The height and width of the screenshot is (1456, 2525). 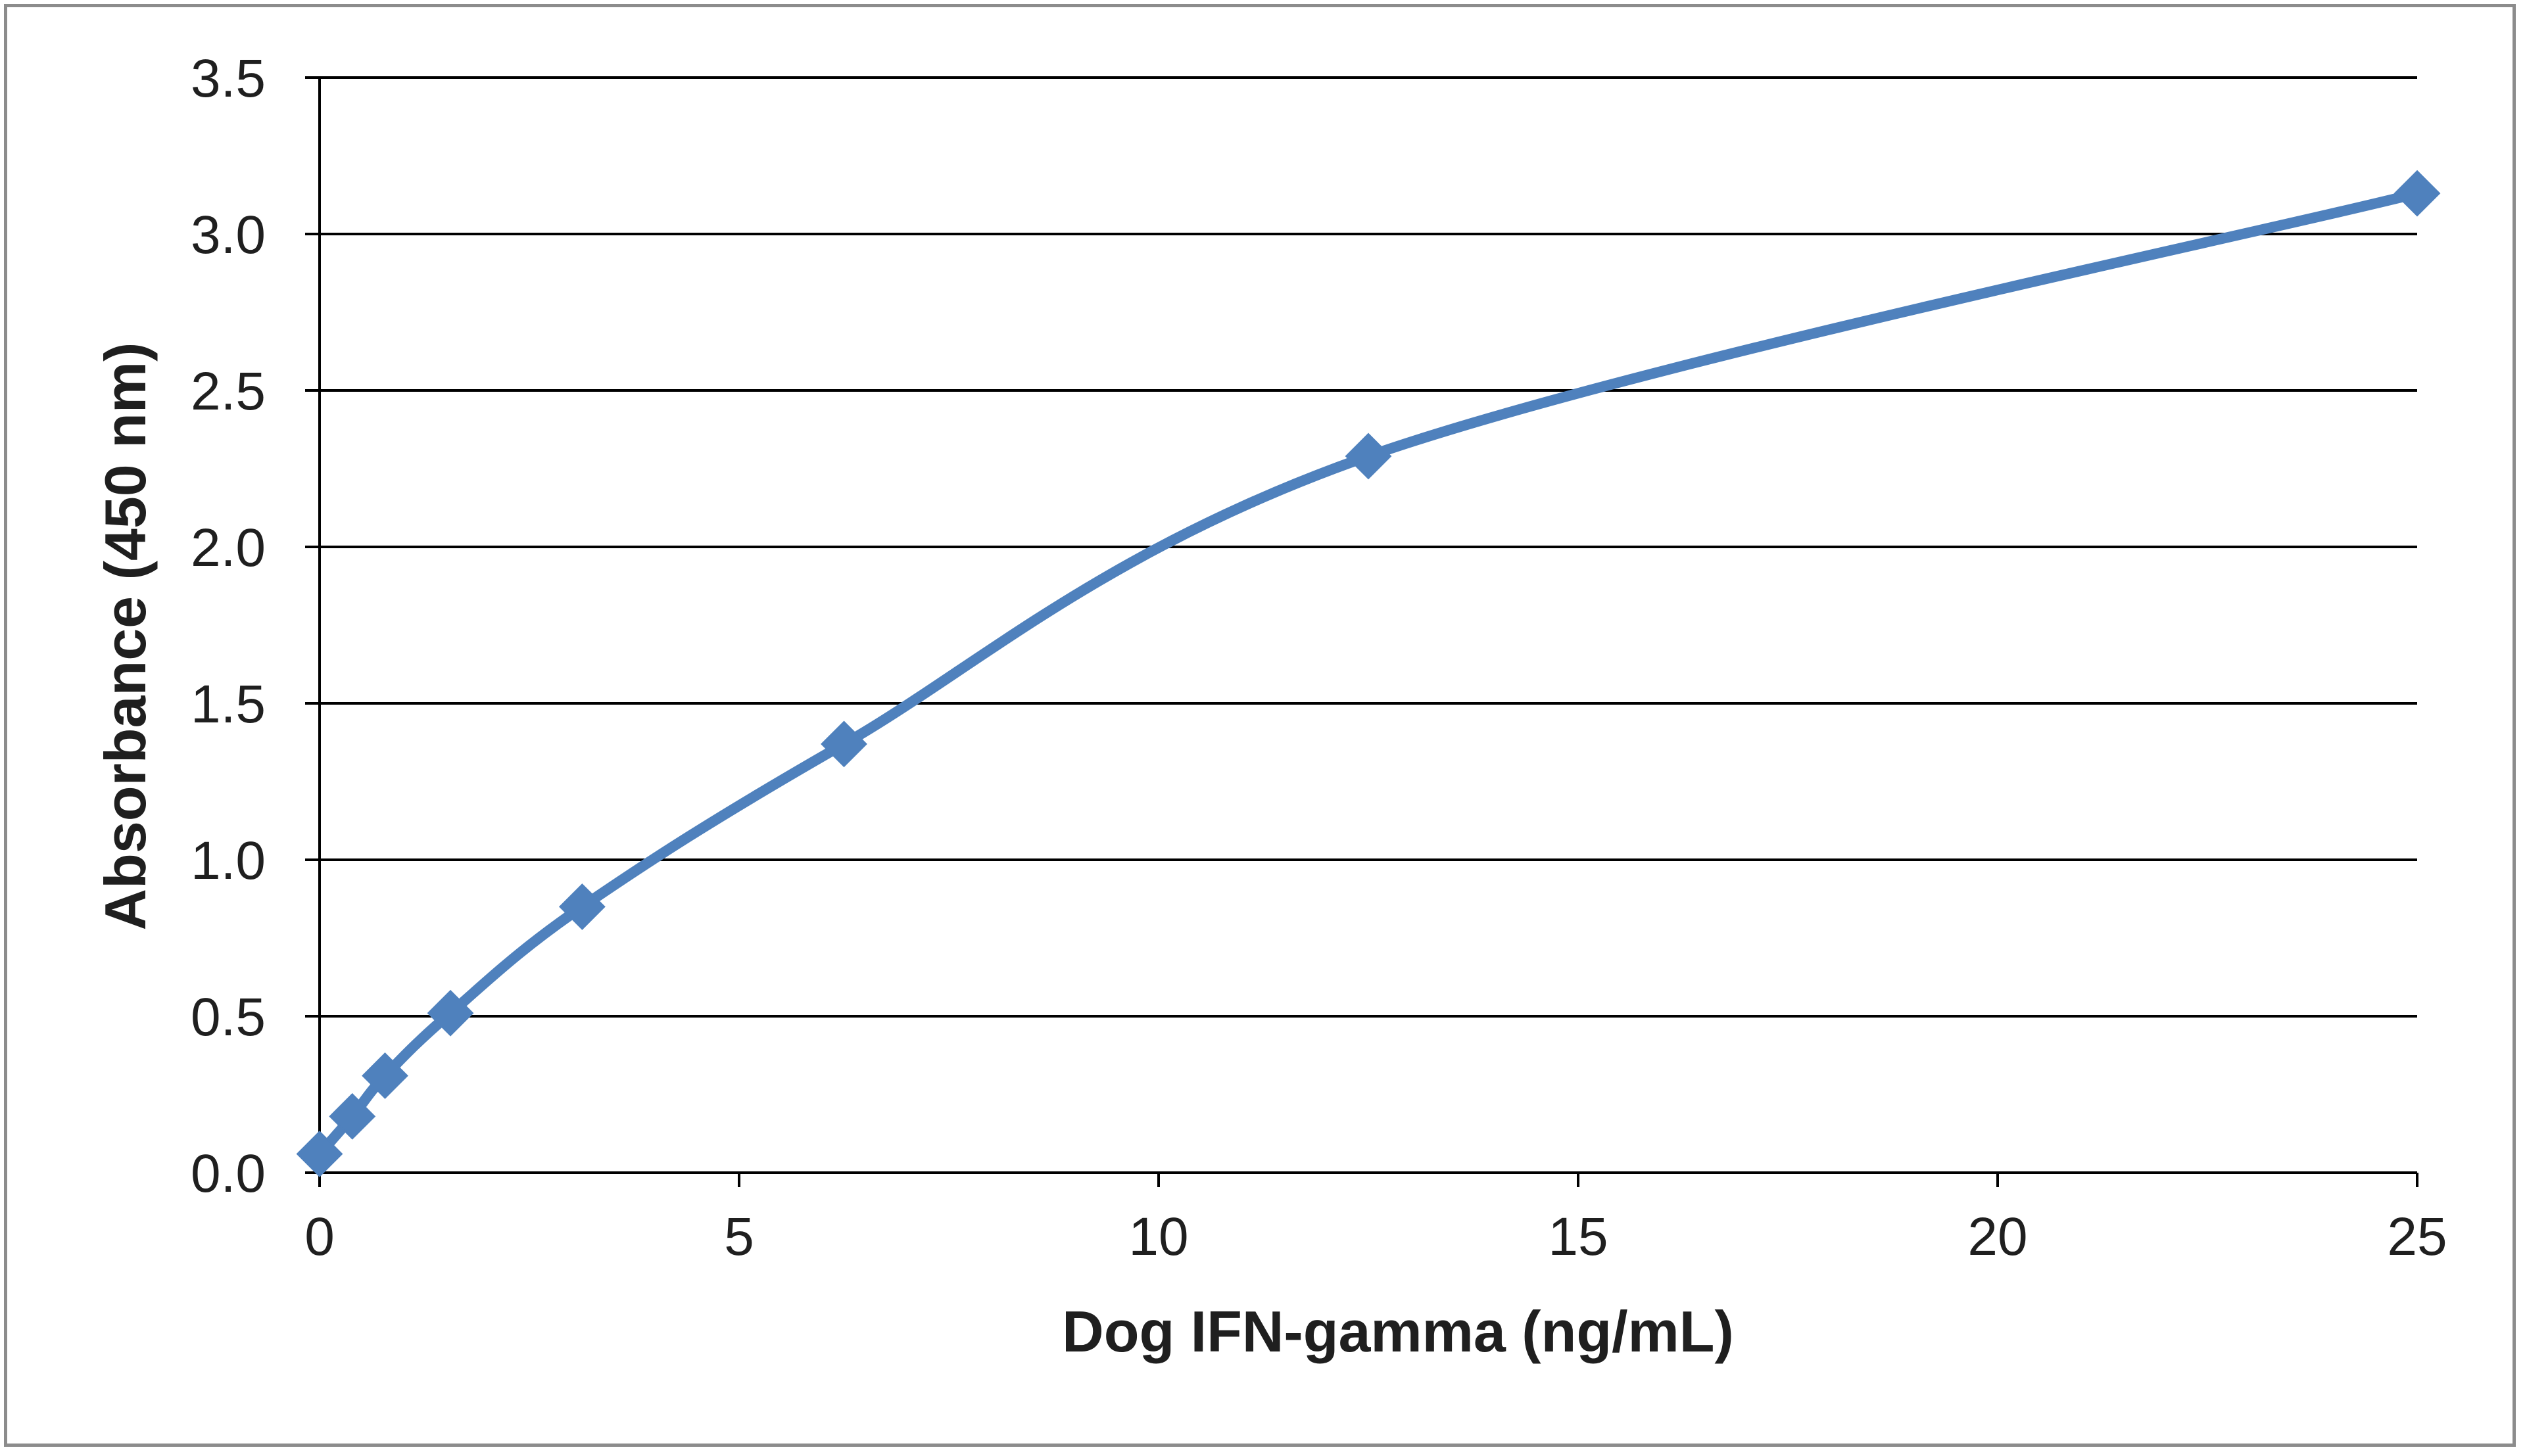 What do you see at coordinates (229, 78) in the screenshot?
I see `y-tick-label: 3.5` at bounding box center [229, 78].